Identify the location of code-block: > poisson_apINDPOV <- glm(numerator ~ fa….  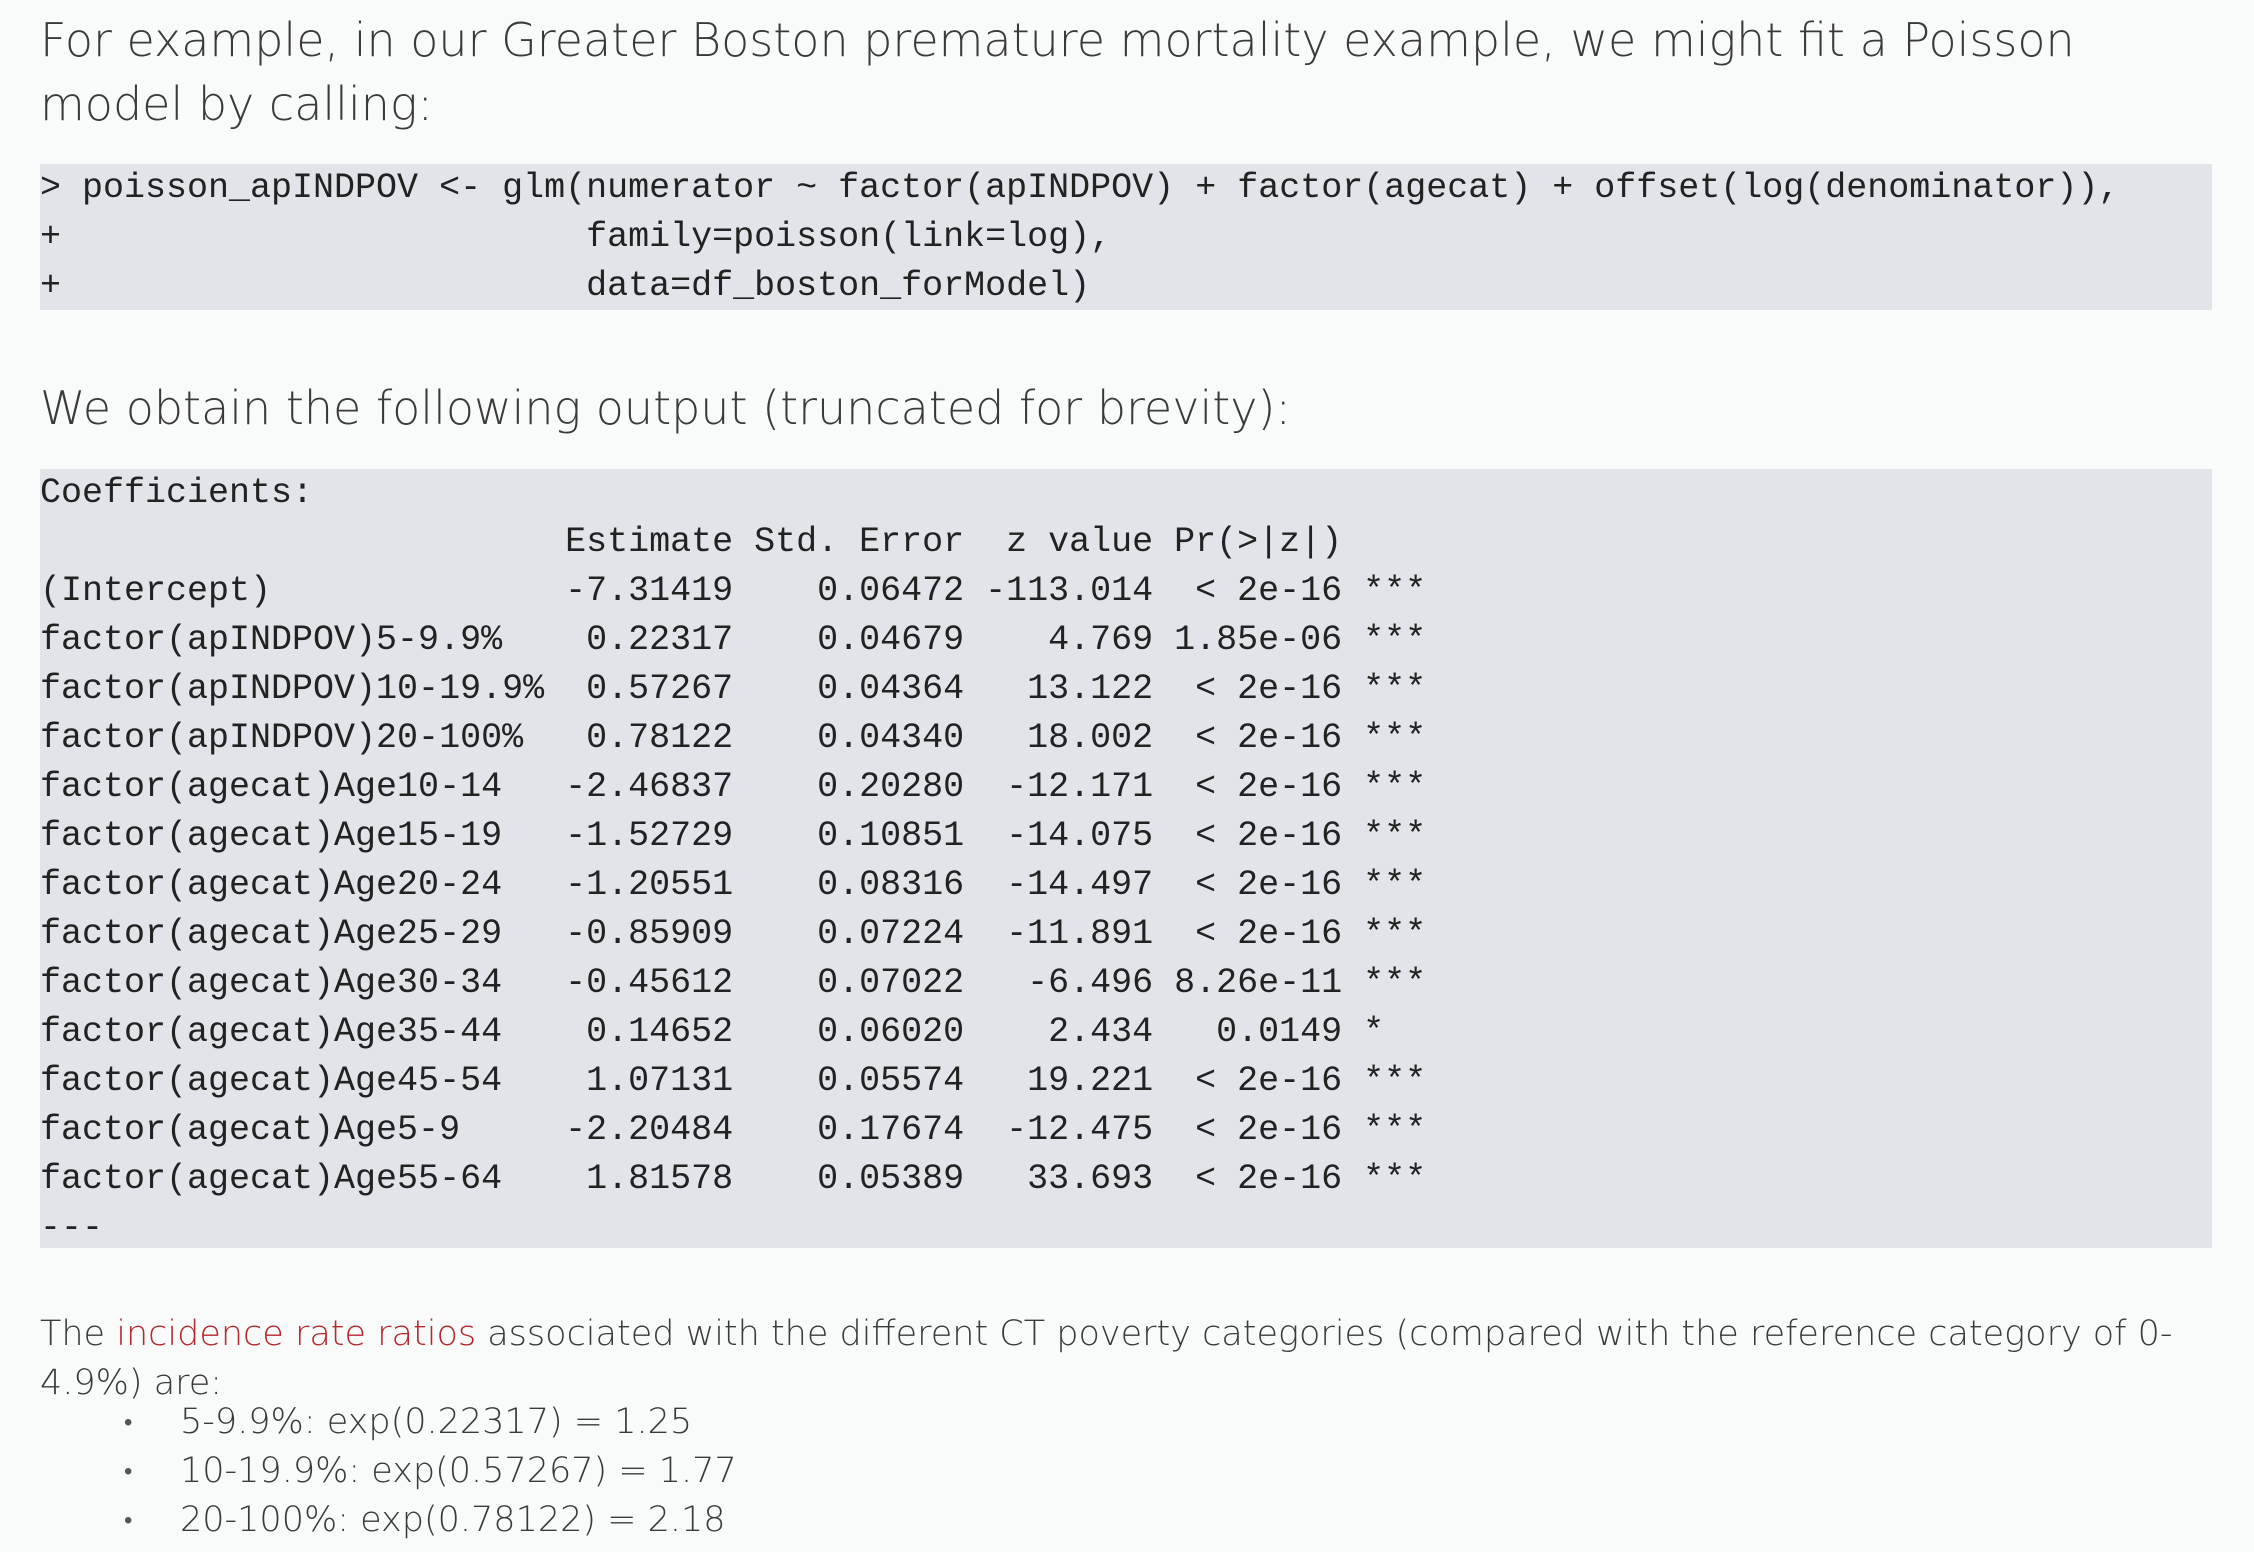
(1126, 237).